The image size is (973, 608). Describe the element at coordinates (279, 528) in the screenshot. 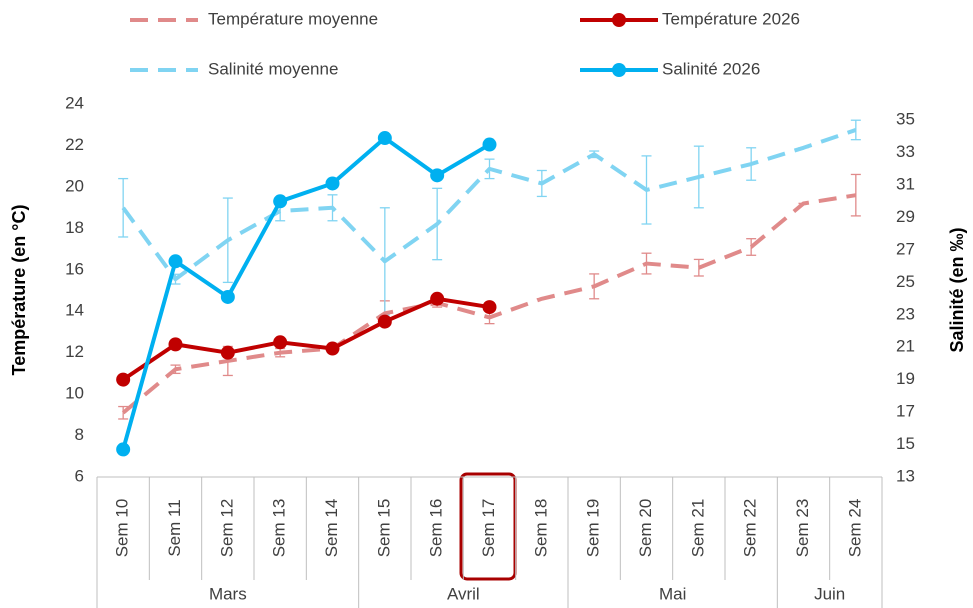

I see `x-tick-label: Sem 13` at that location.